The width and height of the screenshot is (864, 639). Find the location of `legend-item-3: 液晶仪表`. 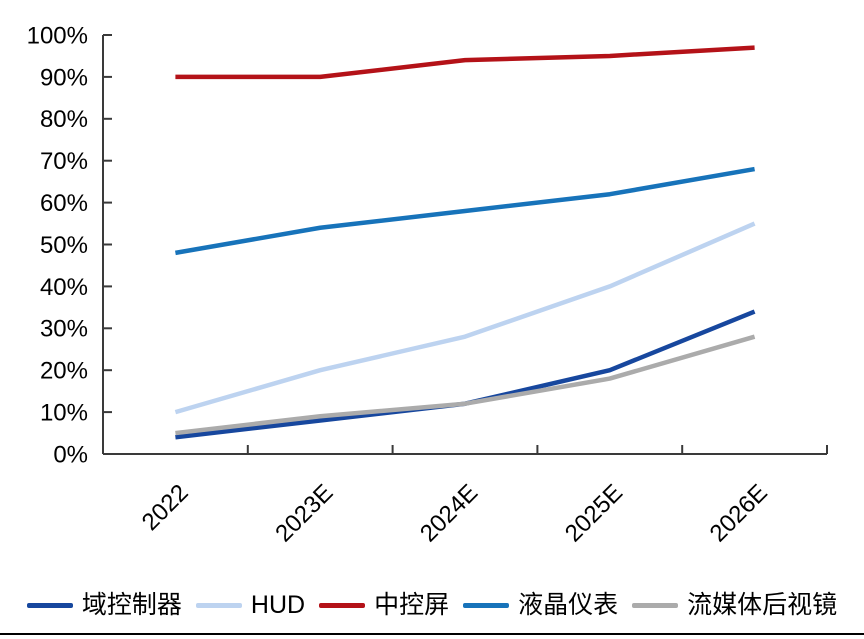

legend-item-3: 液晶仪表 is located at coordinates (540, 605).